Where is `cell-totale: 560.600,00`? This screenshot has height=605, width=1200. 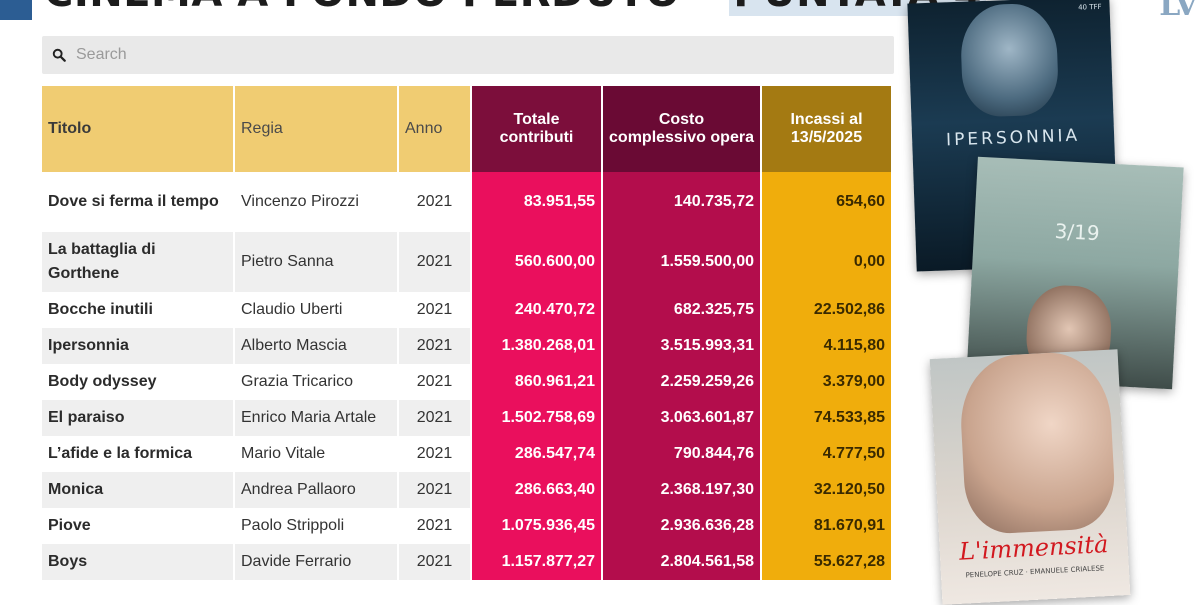
cell-totale: 560.600,00 is located at coordinates (537, 262).